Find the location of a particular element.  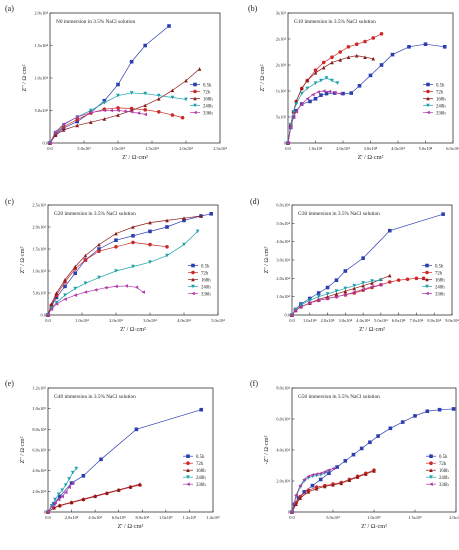

series-72h is located at coordinates (107, 278).